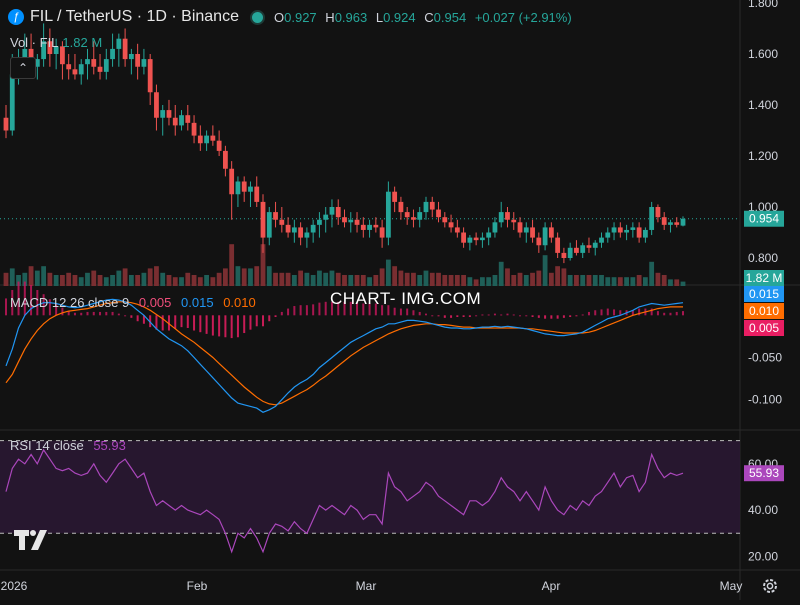 The height and width of the screenshot is (605, 800). What do you see at coordinates (764, 278) in the screenshot?
I see `volume-tag-label: 1.82 M` at bounding box center [764, 278].